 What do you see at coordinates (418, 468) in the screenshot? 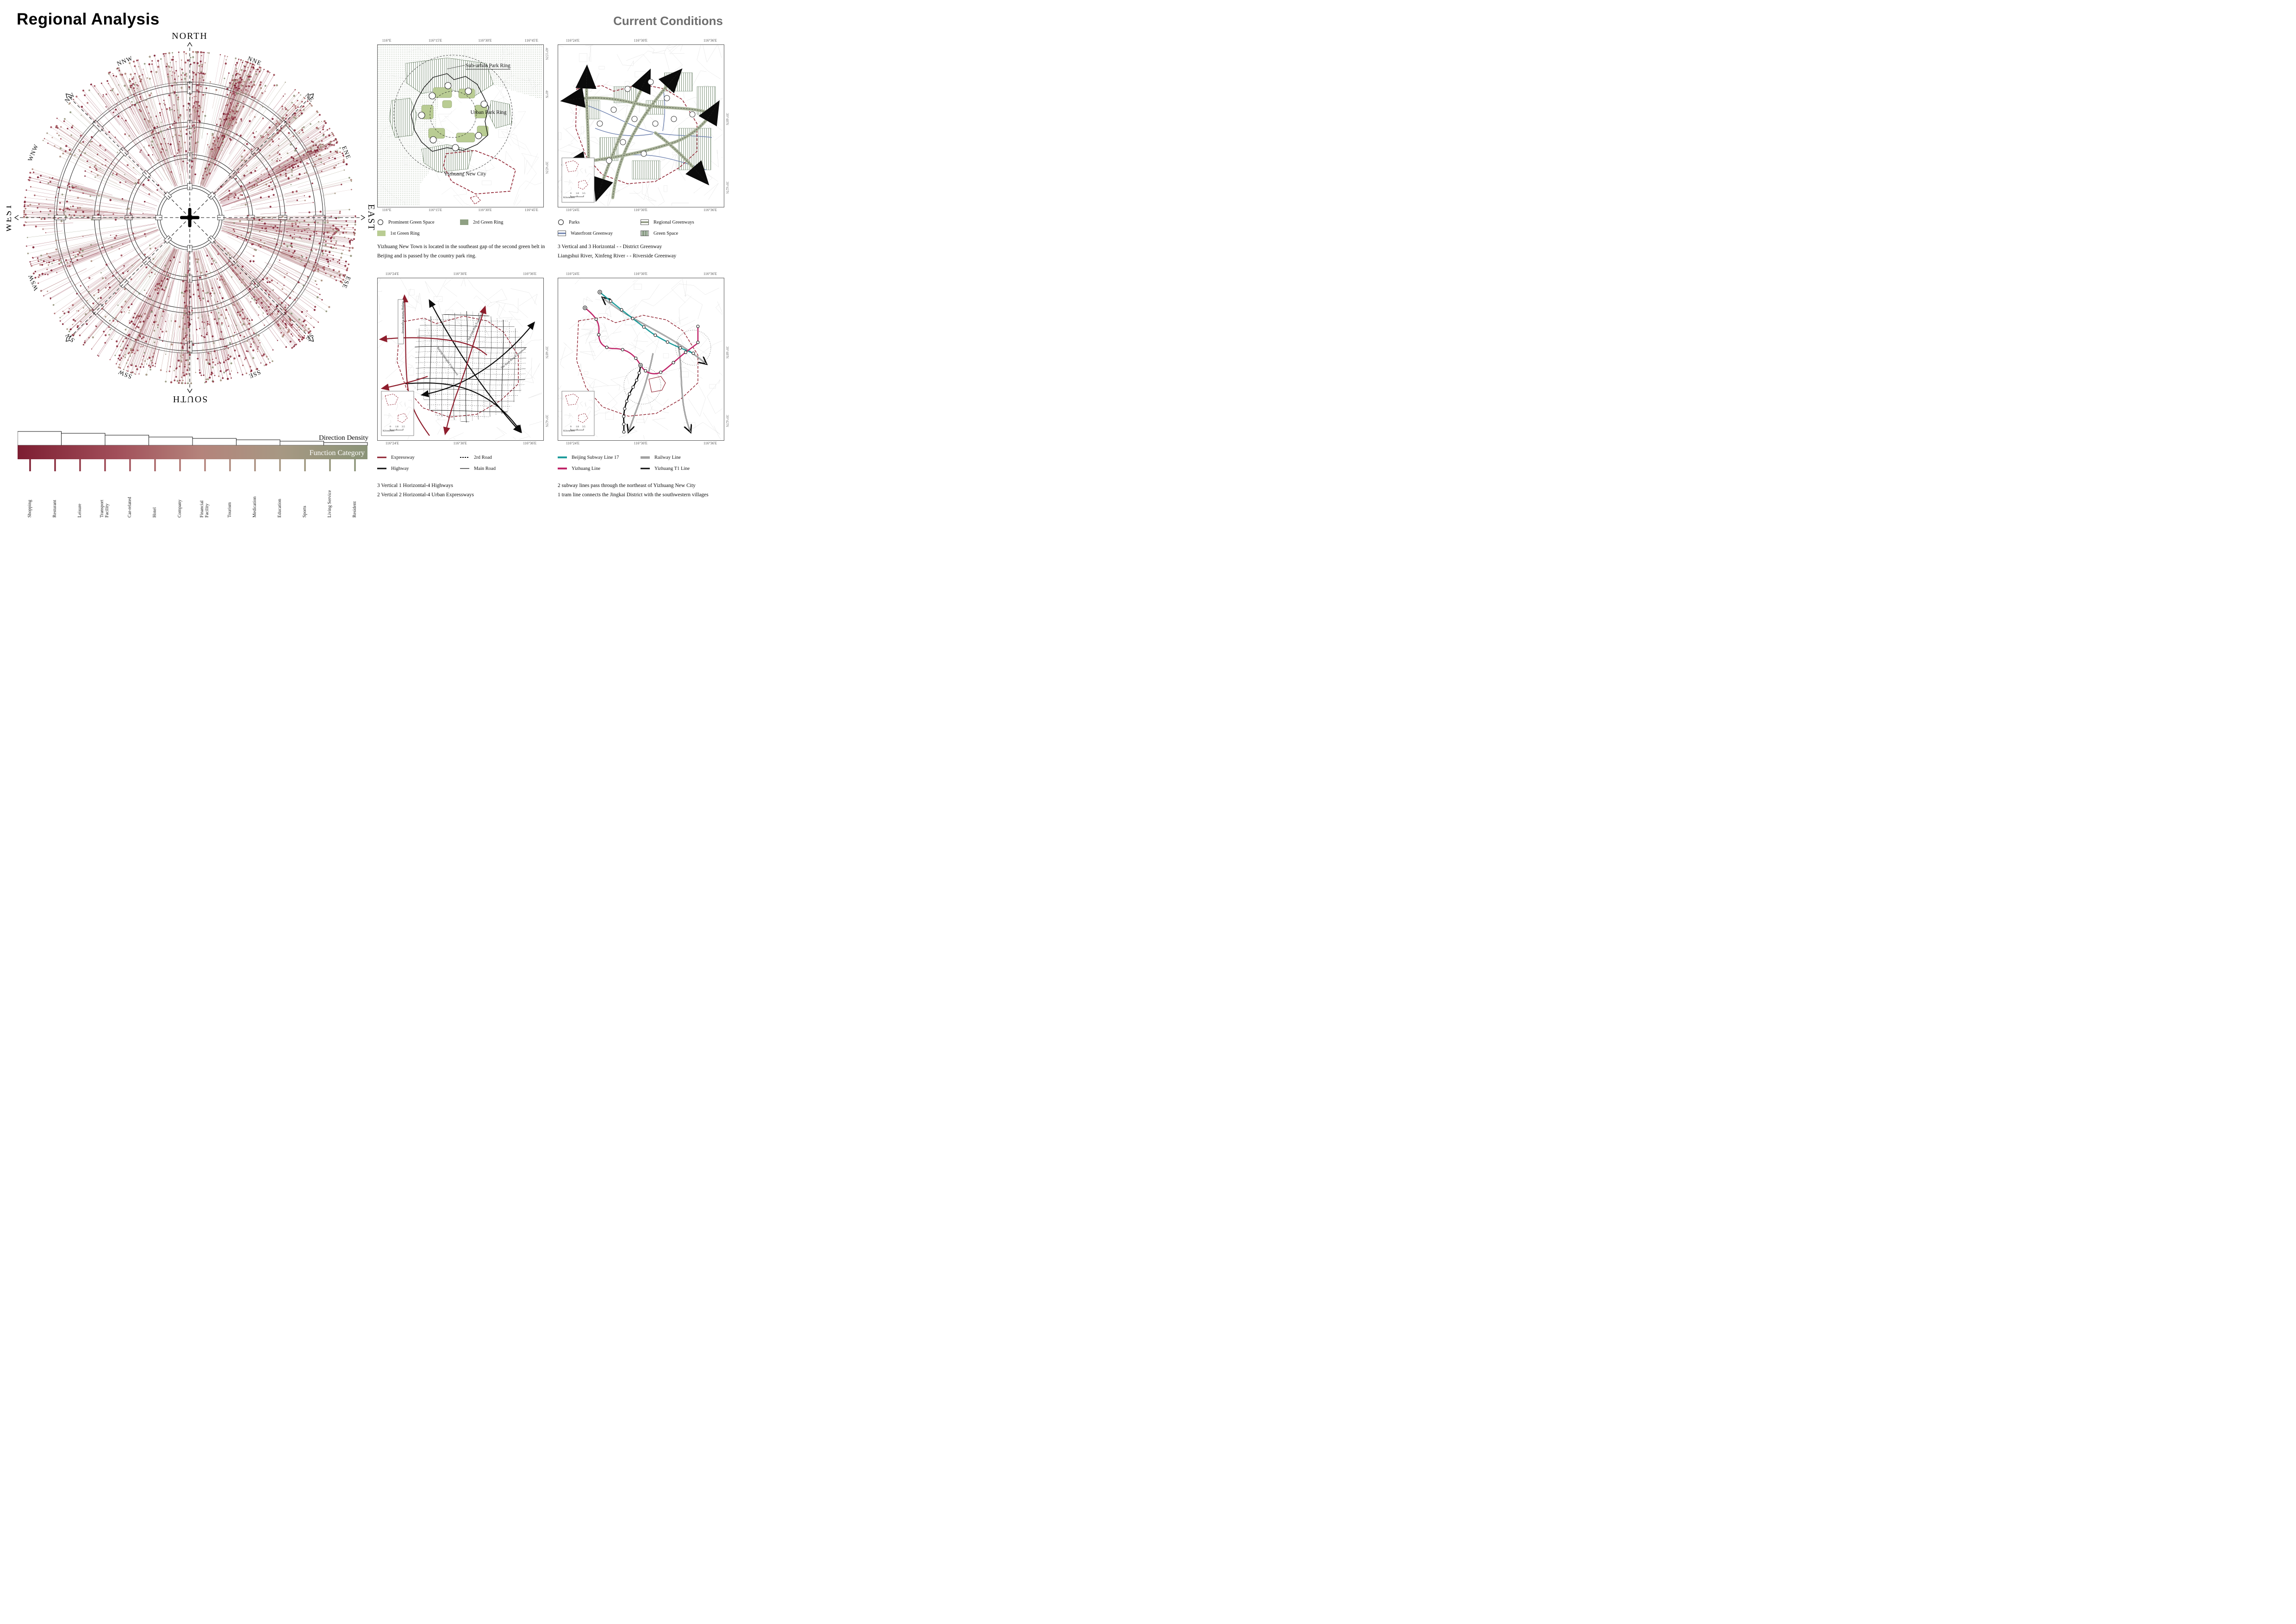
I see `legend-item: Highway` at bounding box center [418, 468].